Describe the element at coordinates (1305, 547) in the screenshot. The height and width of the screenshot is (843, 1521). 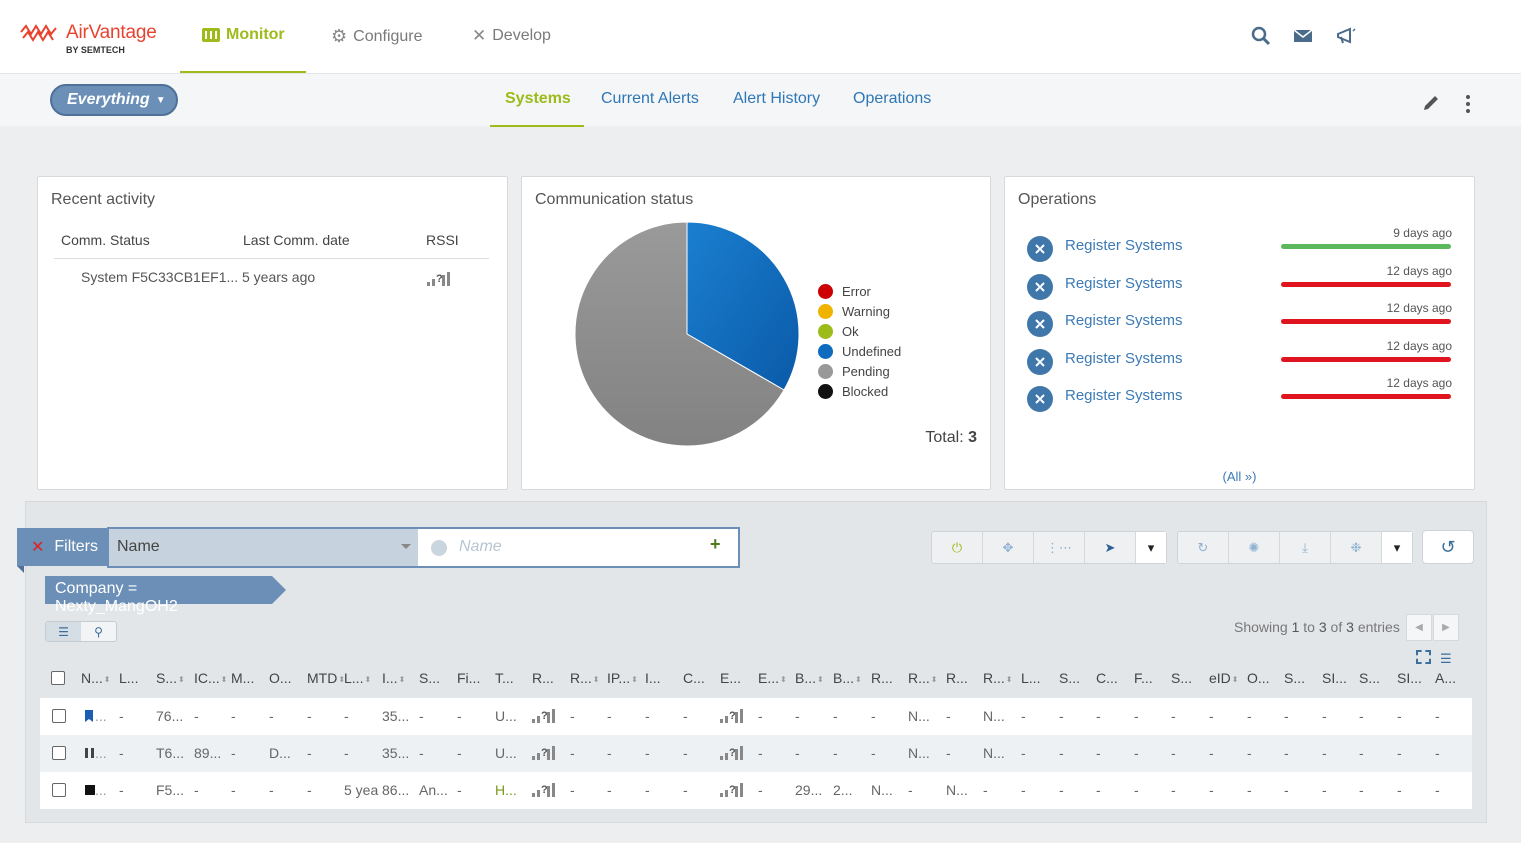
I see `download-icon: ⤓` at that location.